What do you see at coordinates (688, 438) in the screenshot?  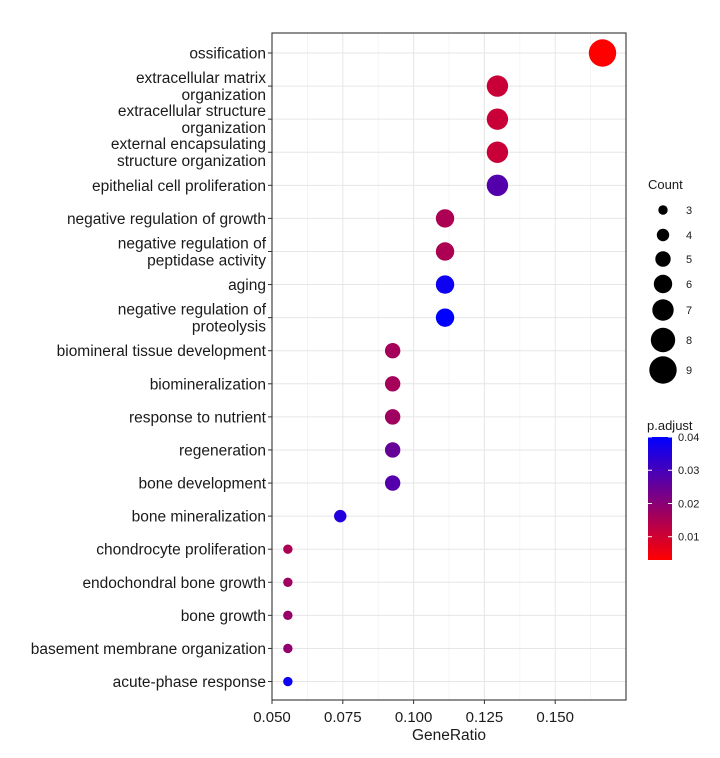 I see `colorbar-label: 0.04` at bounding box center [688, 438].